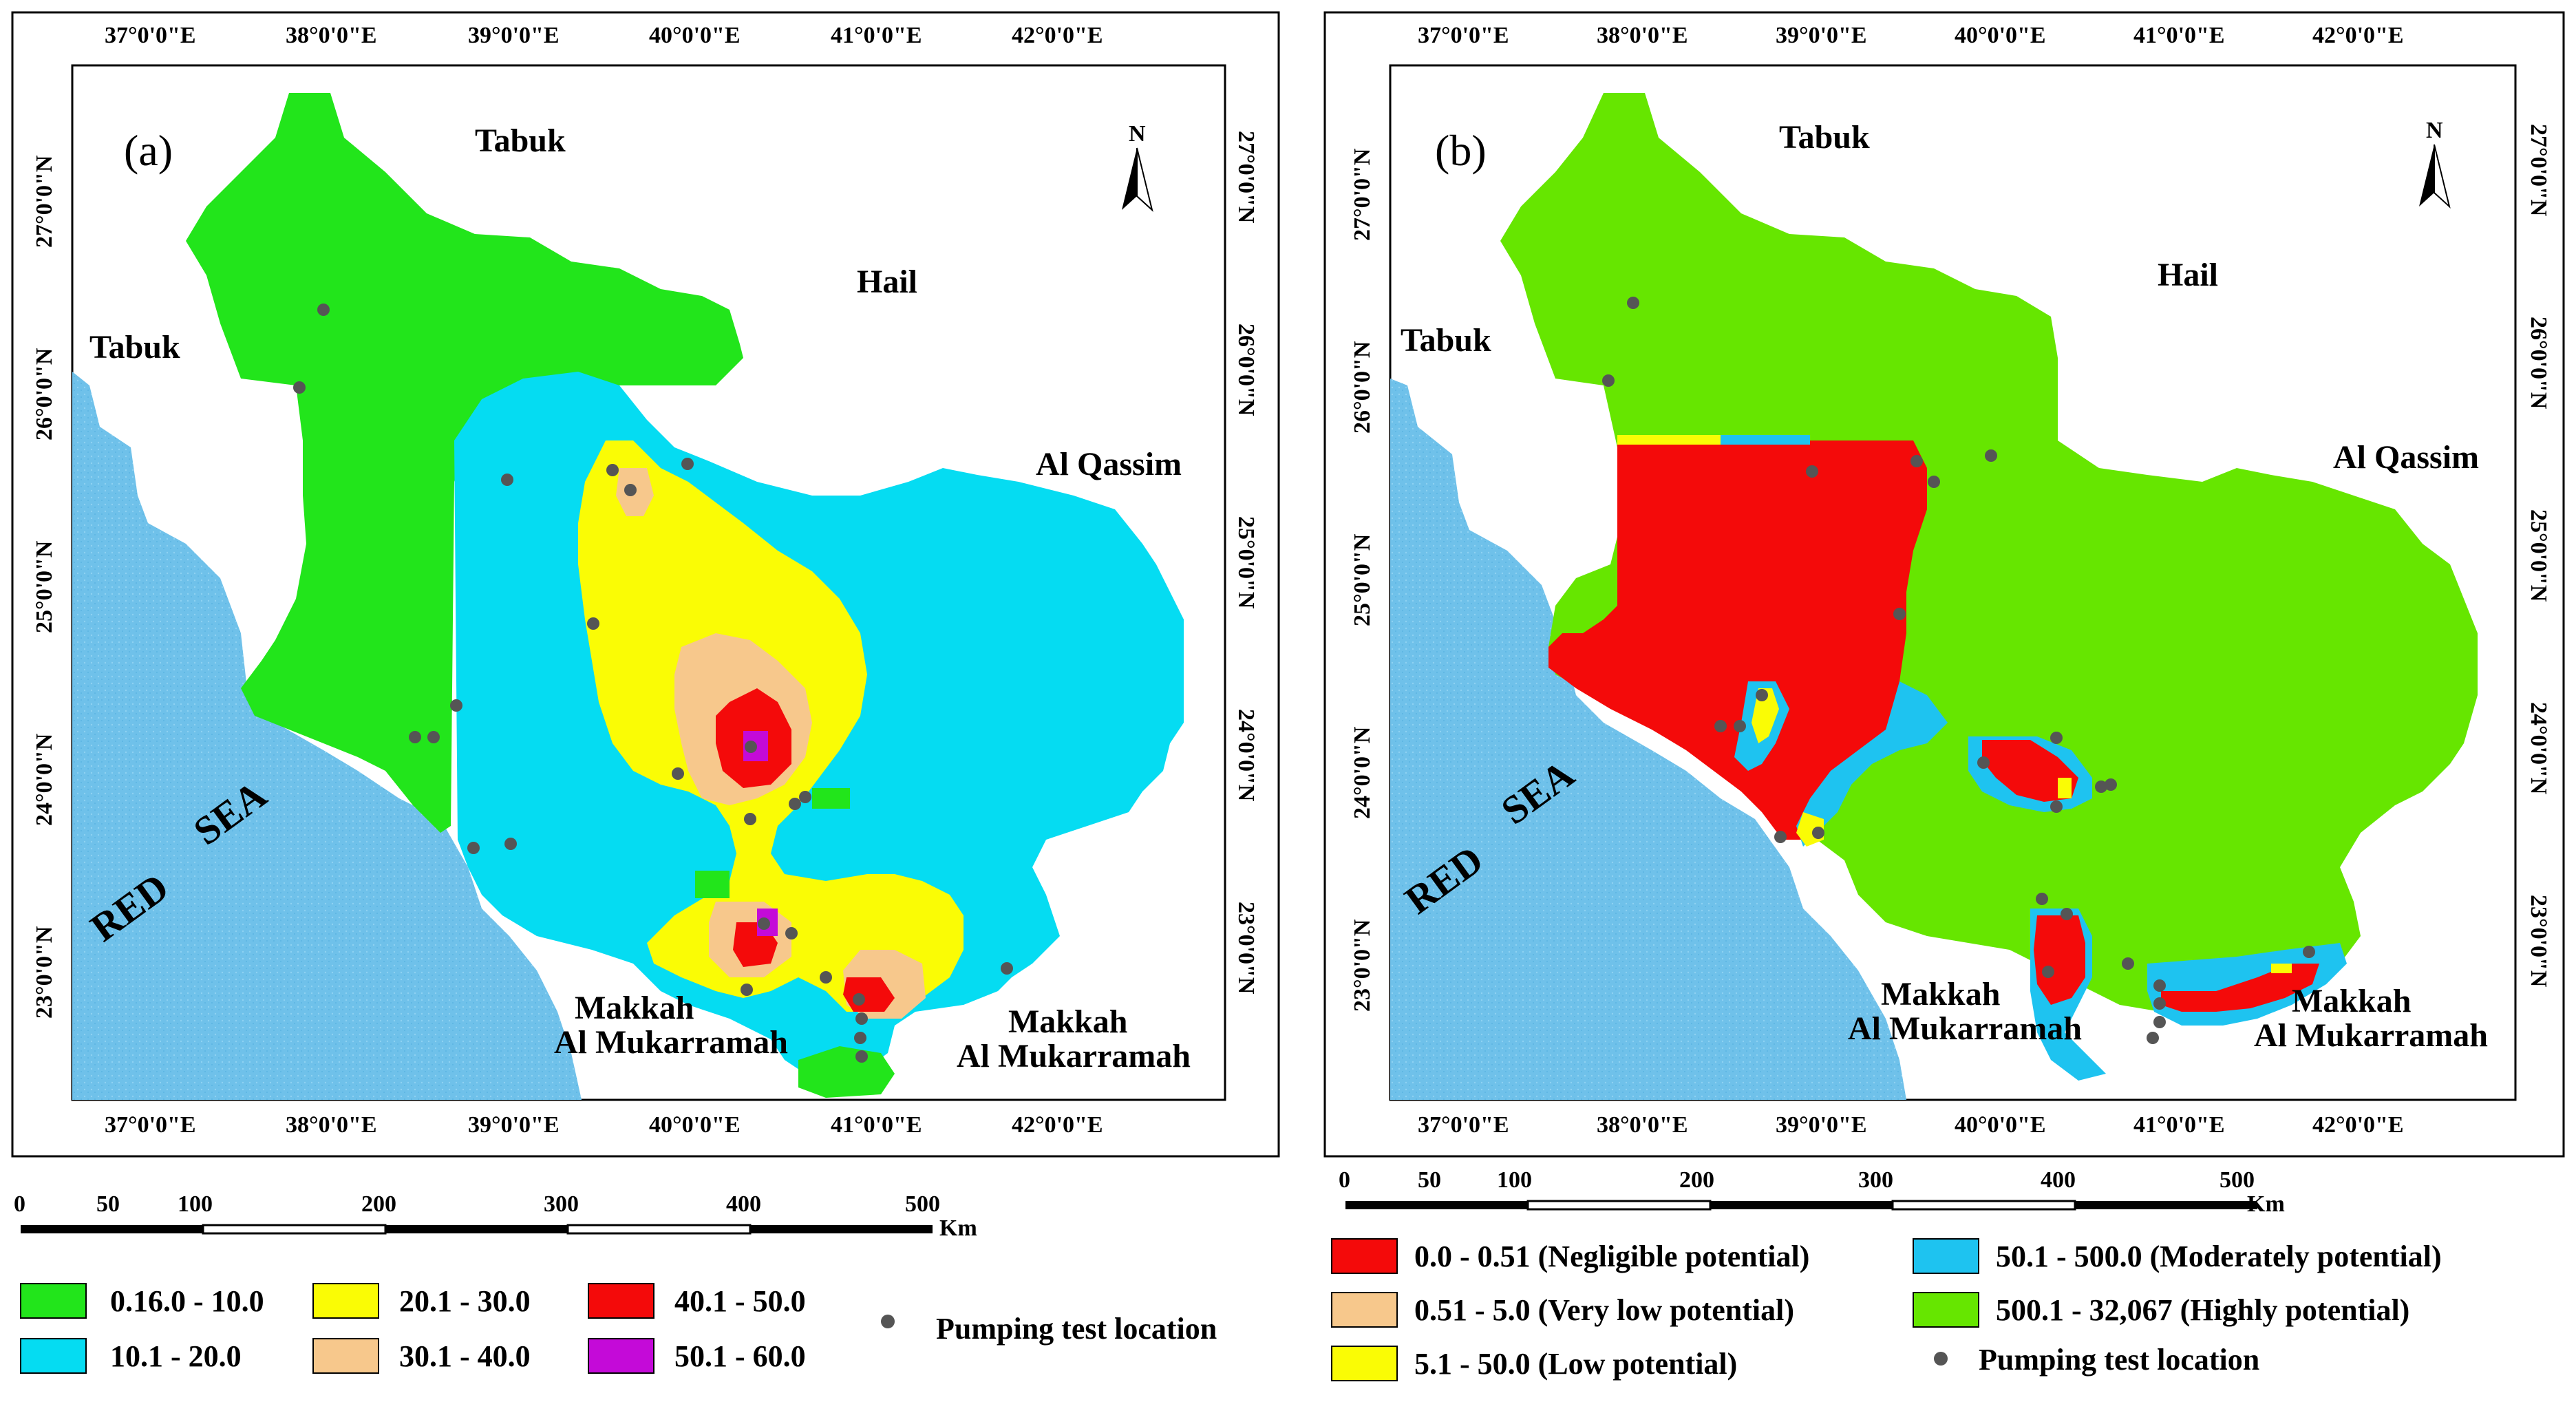 Image resolution: width=2576 pixels, height=1402 pixels. I want to click on y-tick: 27°0'0"N, so click(44, 201).